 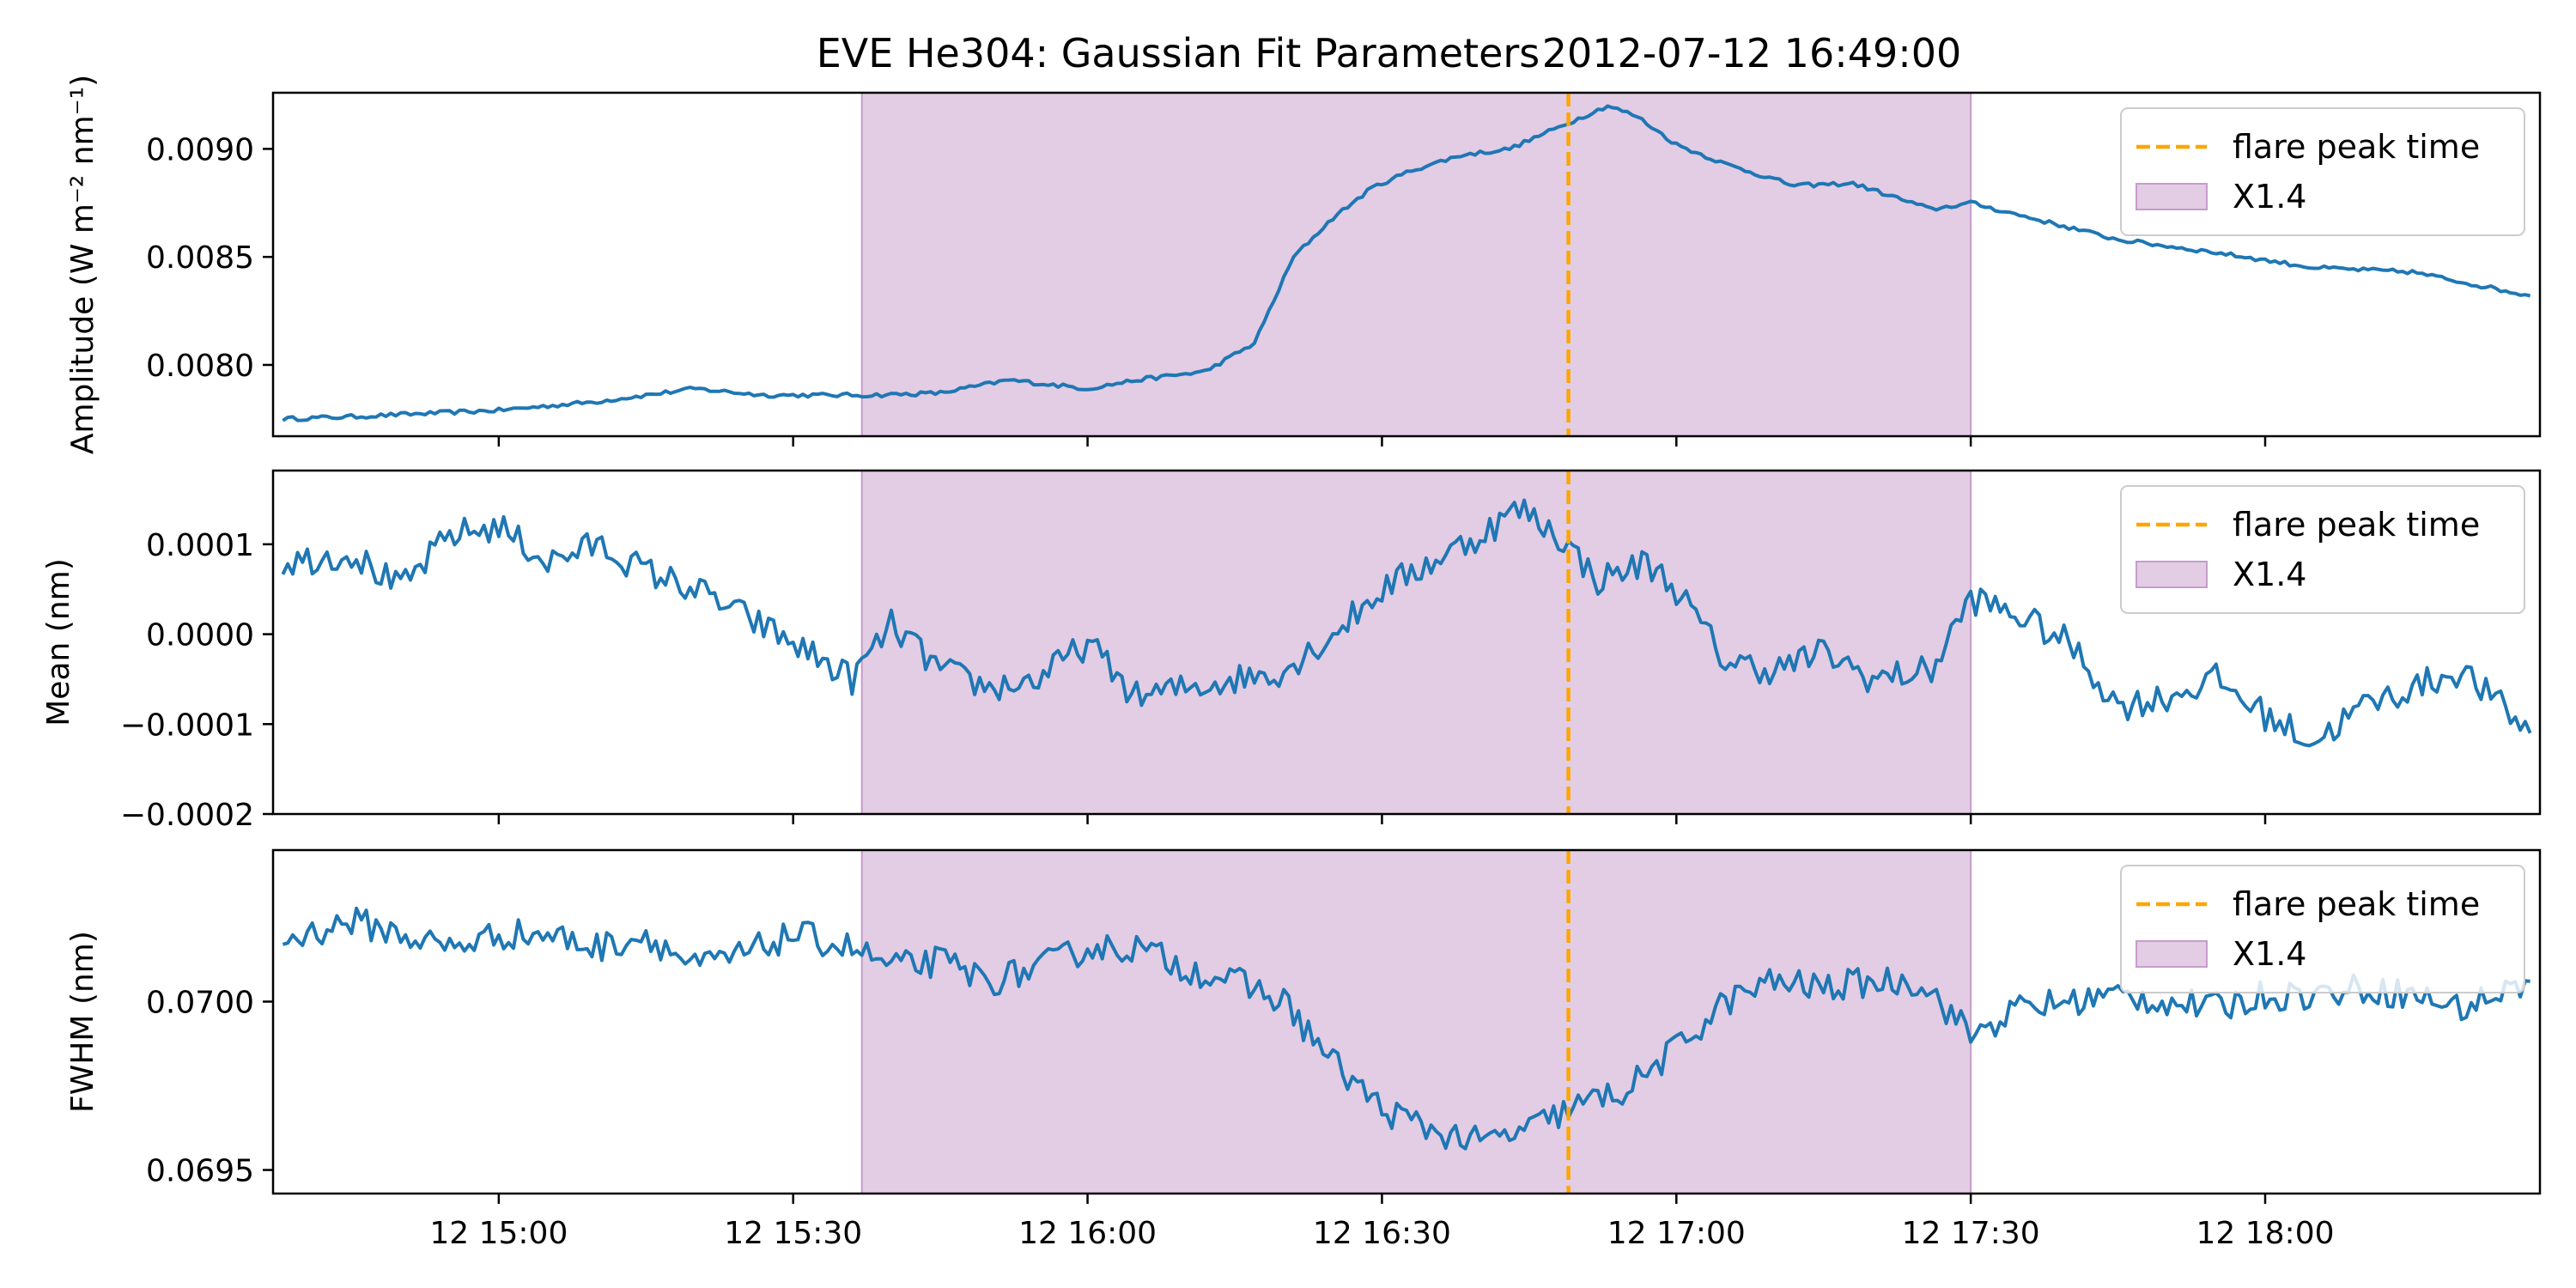 What do you see at coordinates (200, 1171) in the screenshot?
I see `y-tick-label: 0.0695` at bounding box center [200, 1171].